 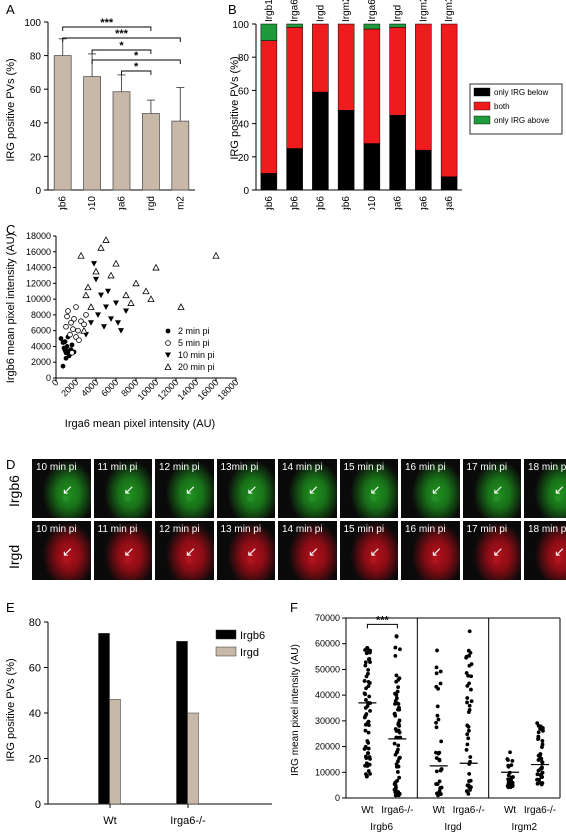 What do you see at coordinates (502, 106) in the screenshot?
I see `legend-label: both` at bounding box center [502, 106].